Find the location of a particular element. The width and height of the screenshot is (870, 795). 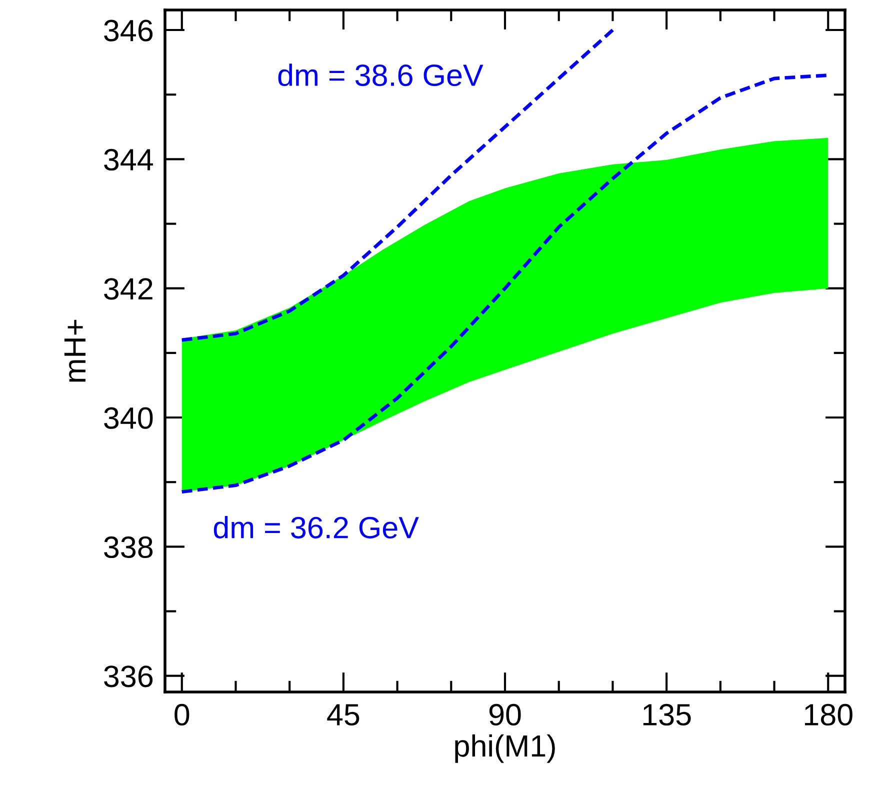

y-tick-label: 336 is located at coordinates (128, 677).